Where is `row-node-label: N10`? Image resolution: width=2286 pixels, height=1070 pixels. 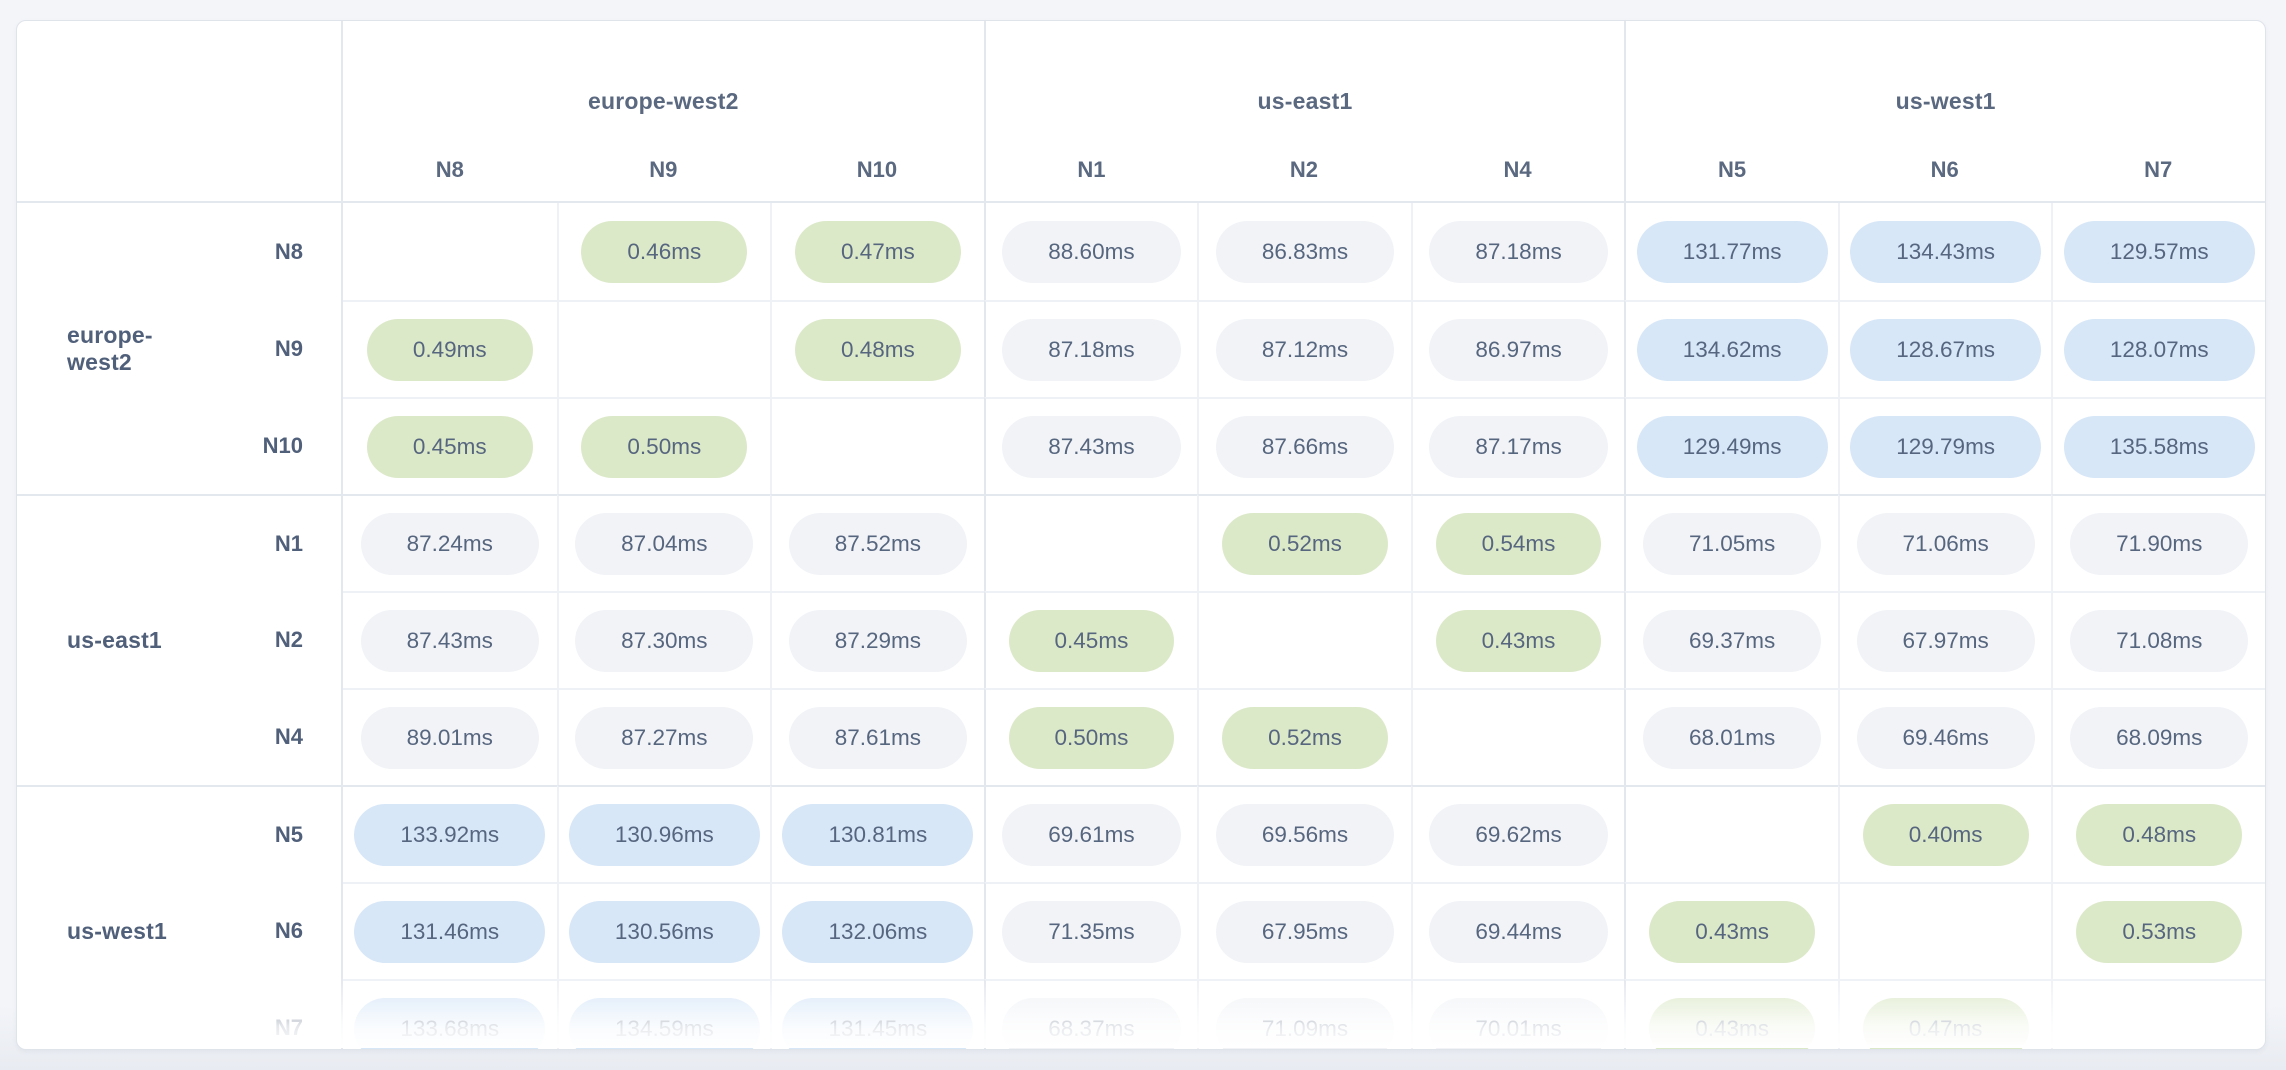 row-node-label: N10 is located at coordinates (282, 445).